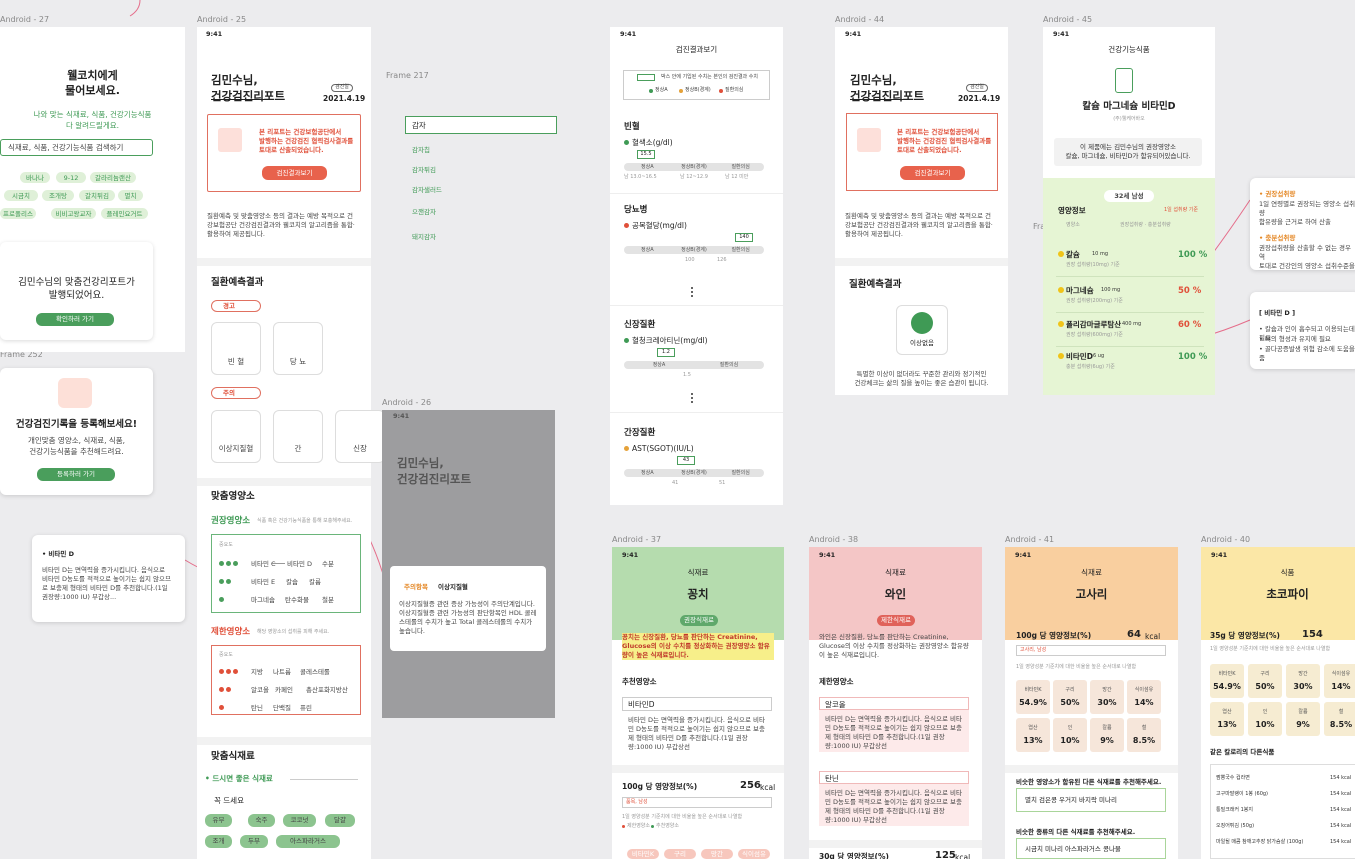  What do you see at coordinates (894, 703) in the screenshot?
I see `nutrient-name-box` at bounding box center [894, 703].